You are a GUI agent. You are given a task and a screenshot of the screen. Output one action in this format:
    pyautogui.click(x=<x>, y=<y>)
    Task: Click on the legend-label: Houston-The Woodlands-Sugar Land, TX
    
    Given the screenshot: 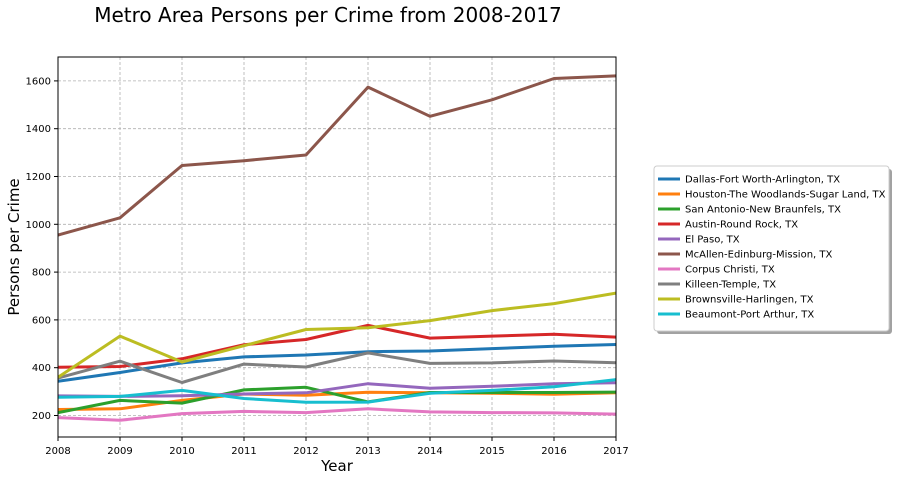 What is the action you would take?
    pyautogui.click(x=785, y=195)
    